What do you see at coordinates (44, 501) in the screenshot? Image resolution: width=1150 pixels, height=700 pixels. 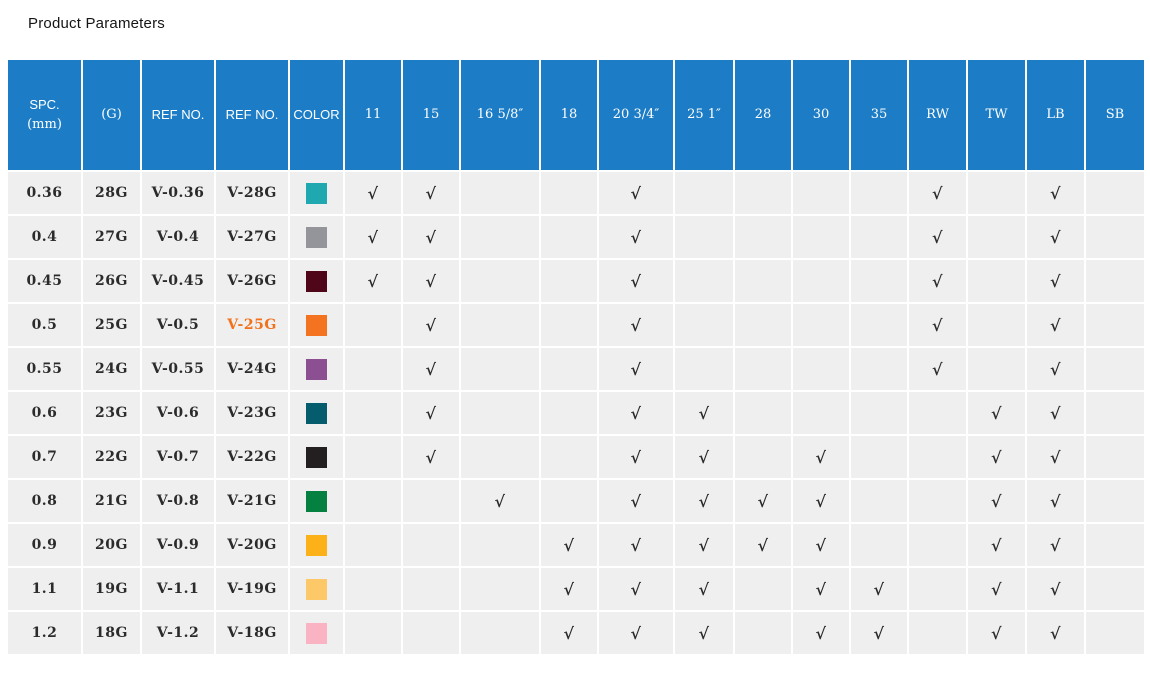 I see `cell-spc: 0.8` at bounding box center [44, 501].